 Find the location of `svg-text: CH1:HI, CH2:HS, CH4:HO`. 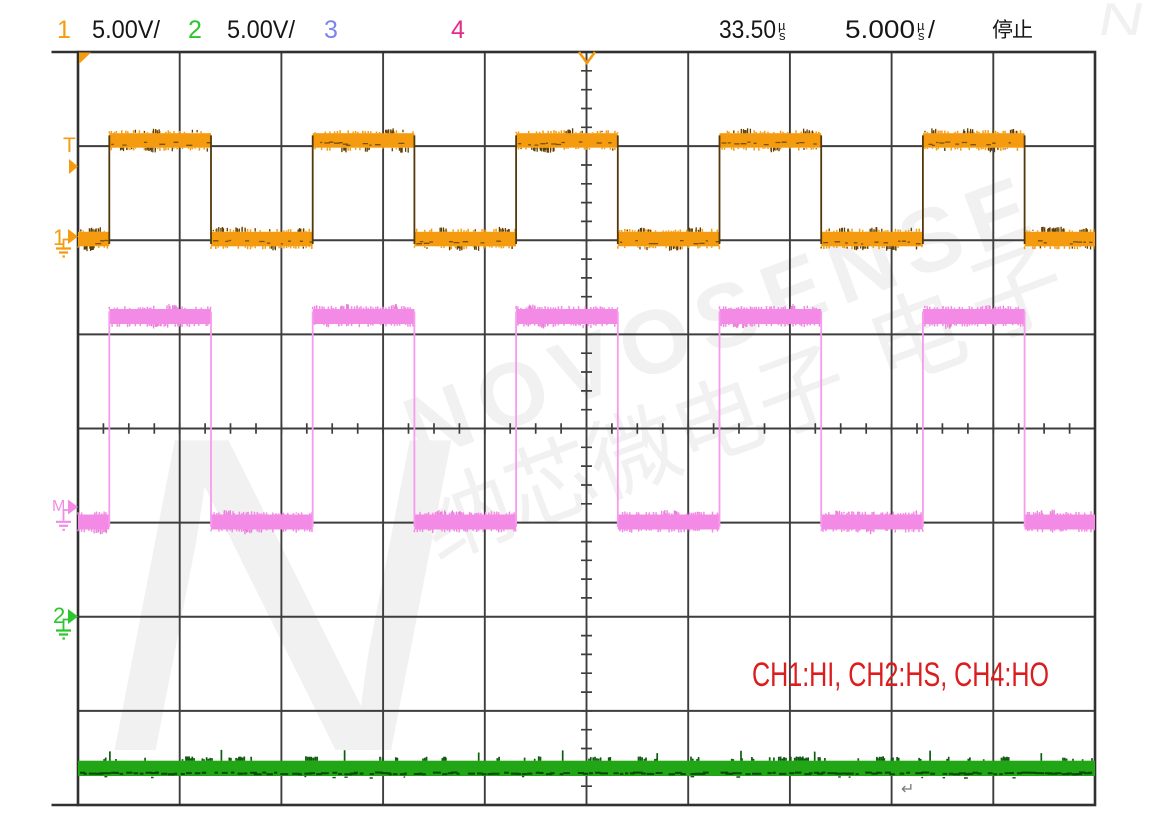

svg-text: CH1:HI, CH2:HS, CH4:HO is located at coordinates (900, 675).